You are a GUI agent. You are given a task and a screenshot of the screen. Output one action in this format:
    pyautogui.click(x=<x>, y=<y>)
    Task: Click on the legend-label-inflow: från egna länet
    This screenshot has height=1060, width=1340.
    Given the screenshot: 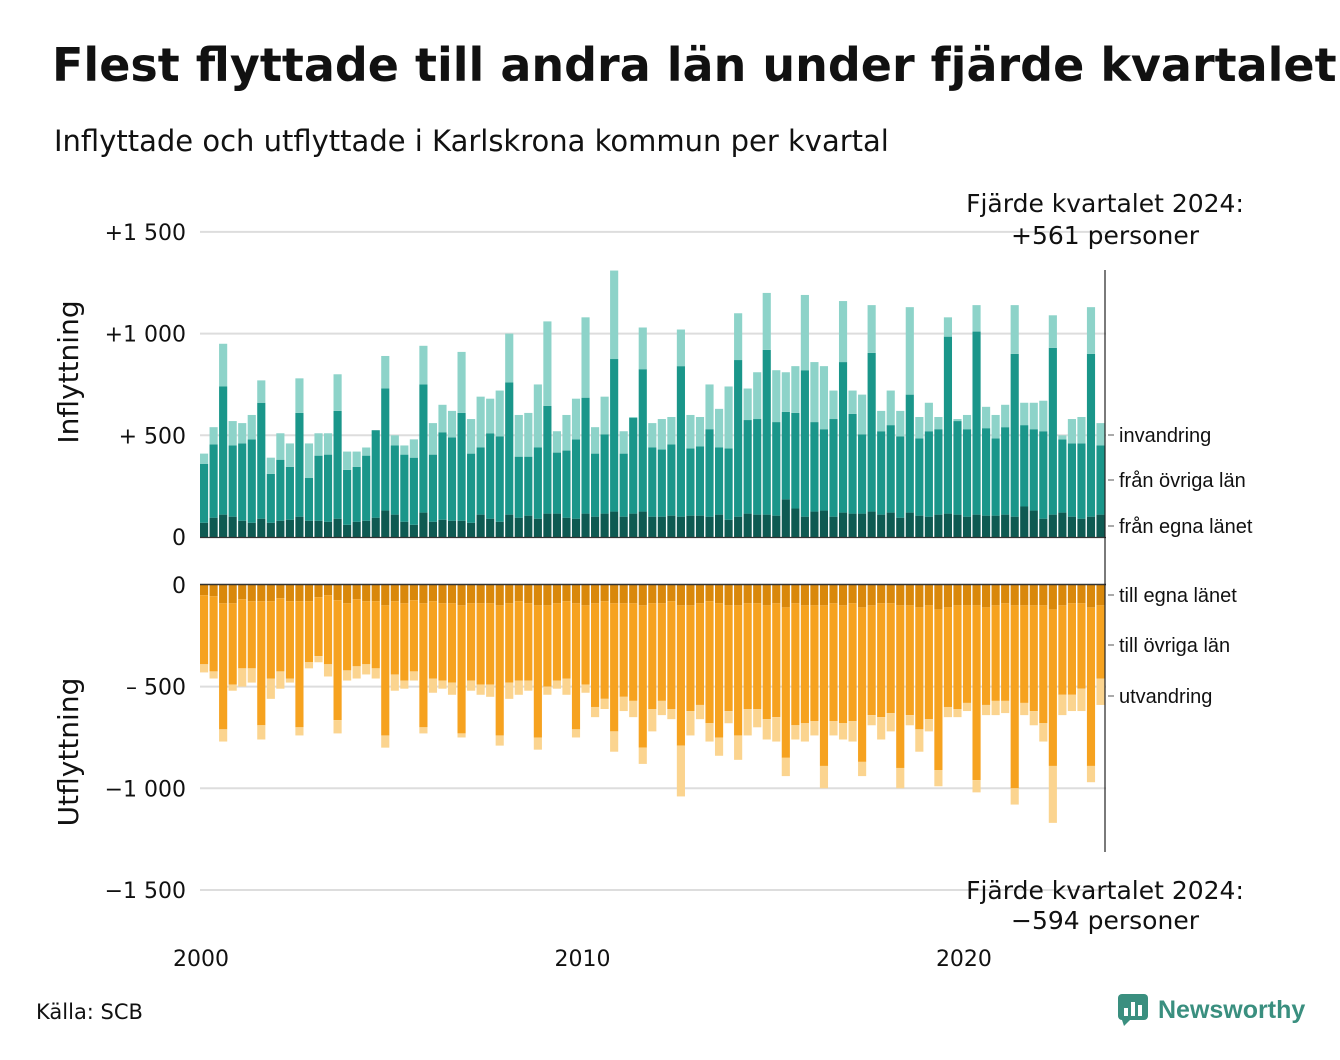 What is the action you would take?
    pyautogui.click(x=1186, y=527)
    